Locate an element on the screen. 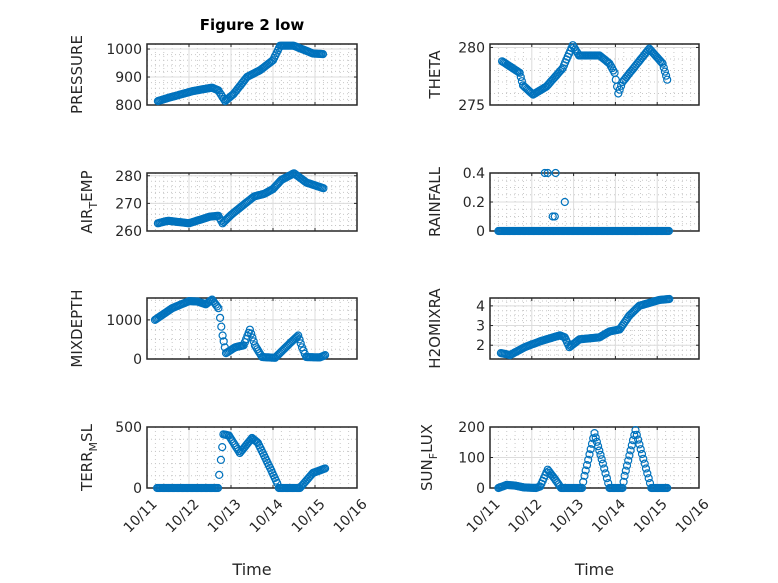 The image size is (778, 583). y-tick-label: 900 is located at coordinates (128, 78).